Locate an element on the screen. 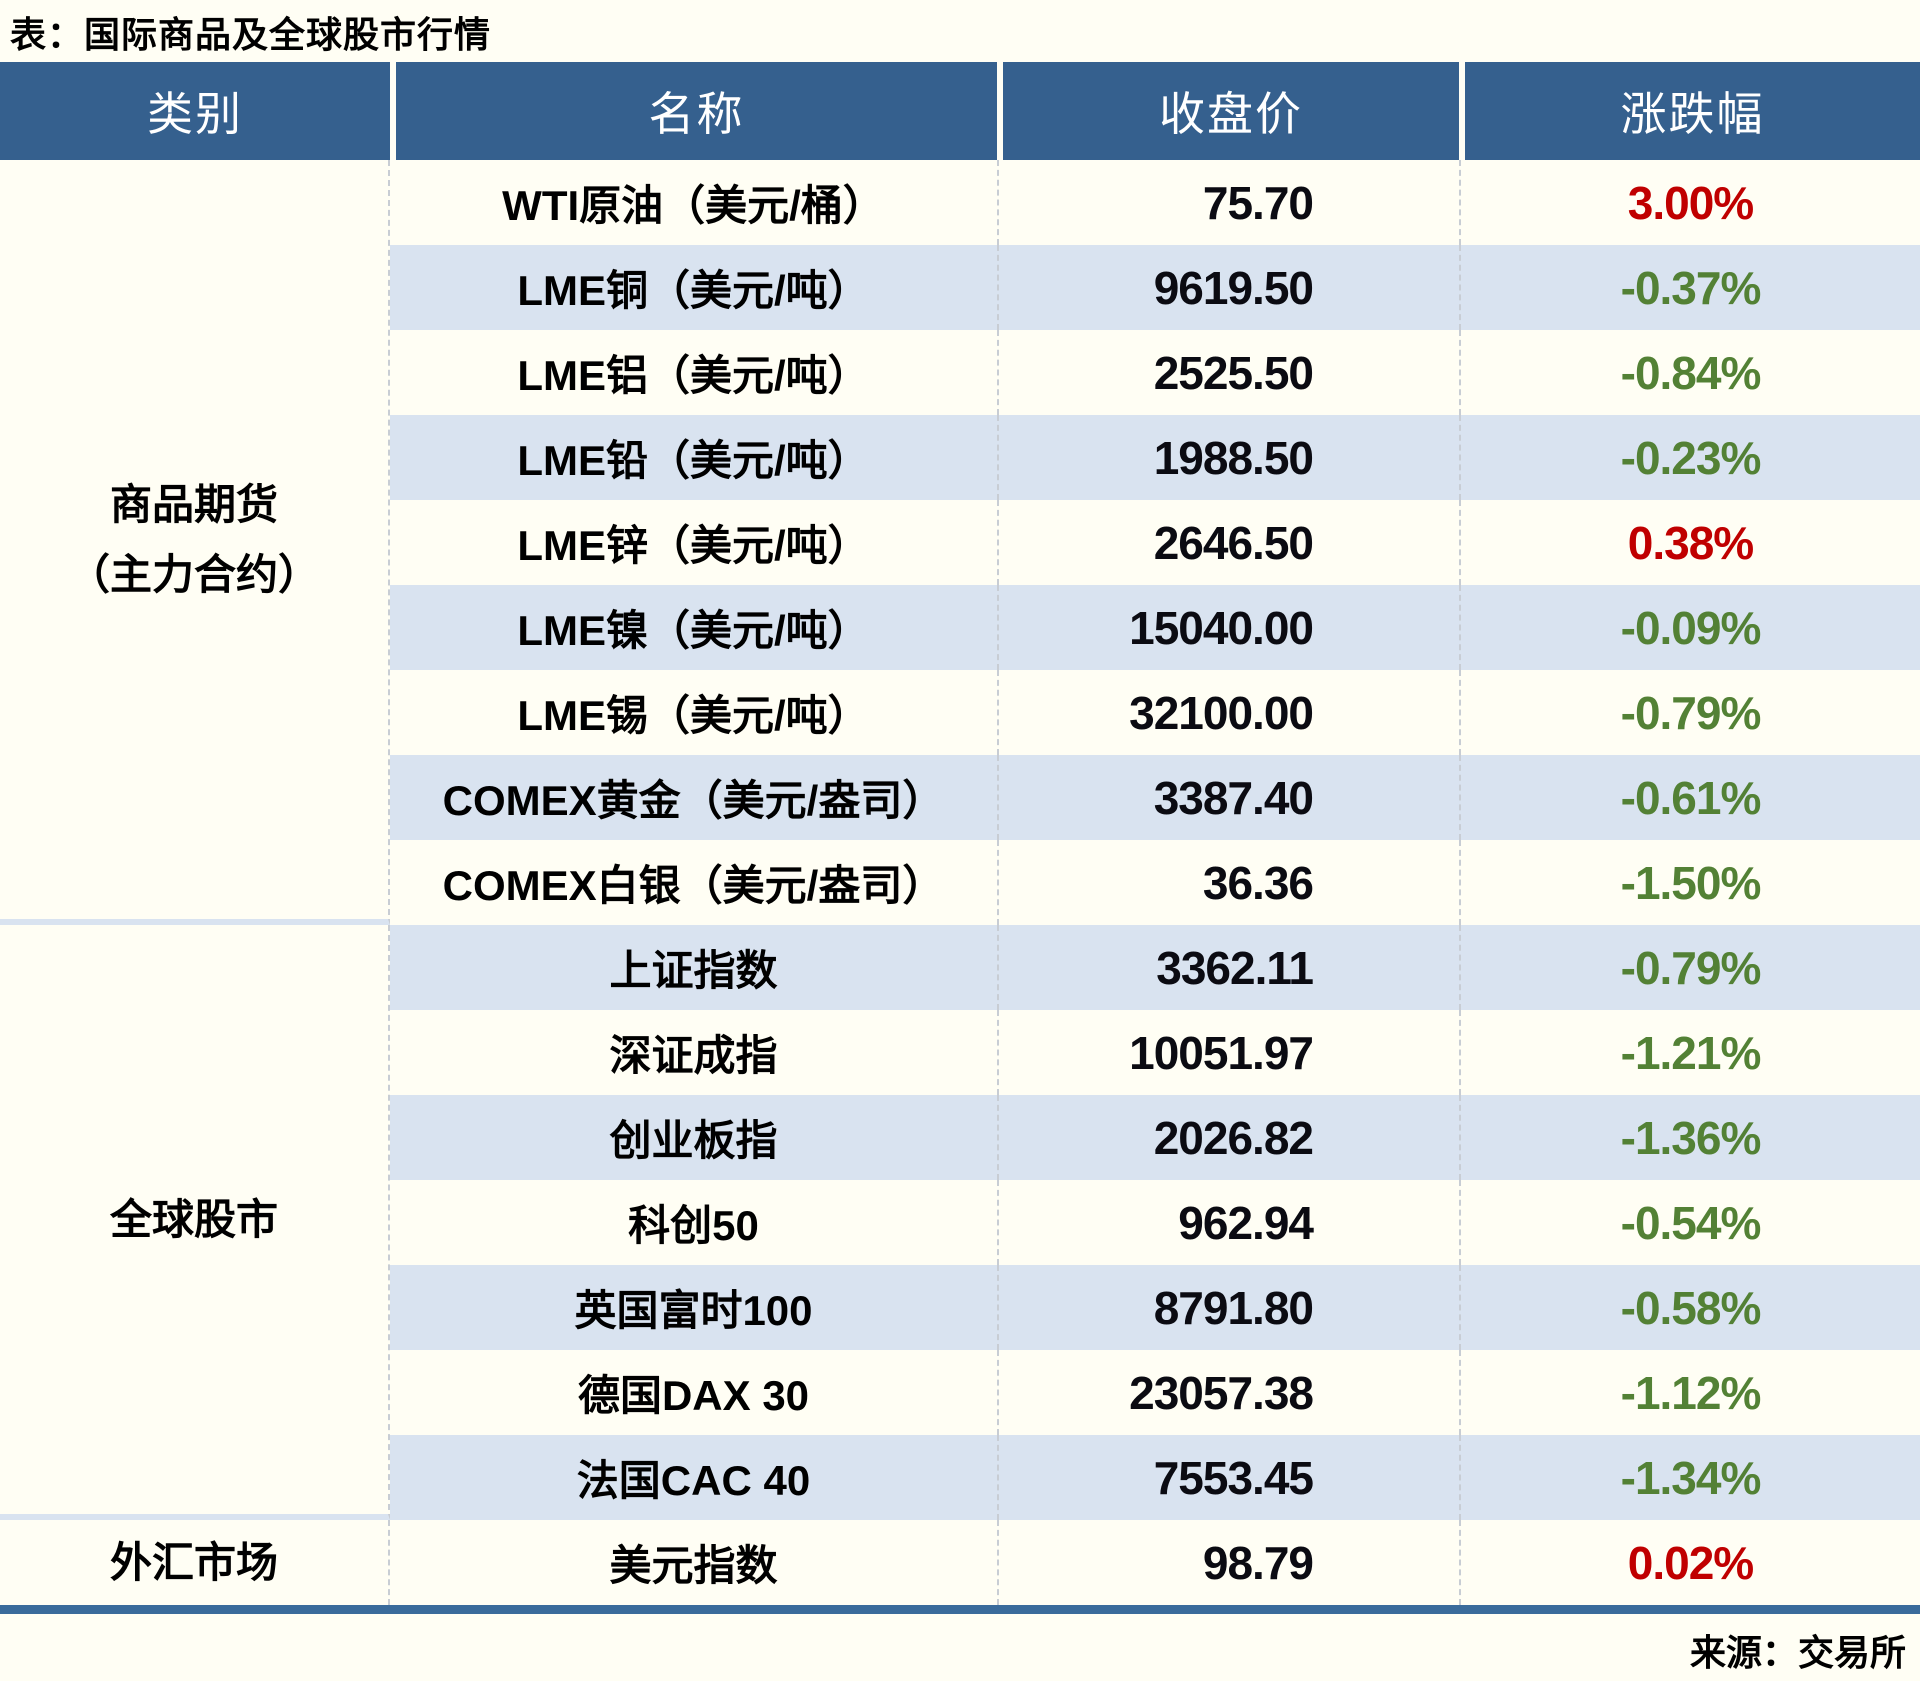 The width and height of the screenshot is (1920, 1681). name-cell: WTI原油（美元/桶） is located at coordinates (693, 205).